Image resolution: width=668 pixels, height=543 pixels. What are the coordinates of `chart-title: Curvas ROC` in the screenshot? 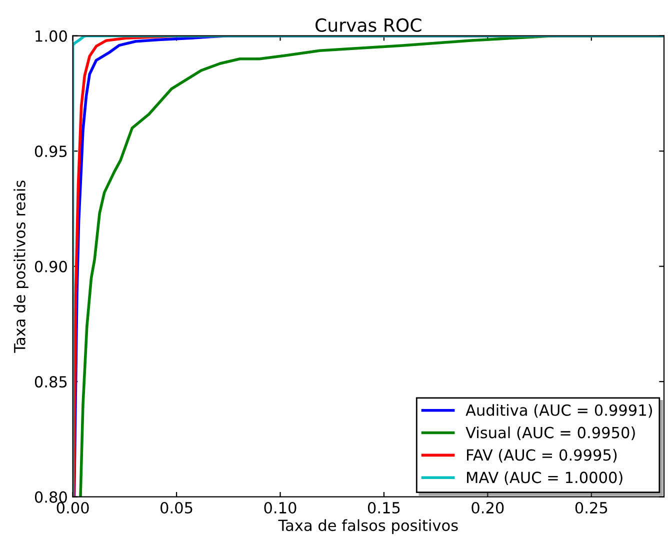 It's located at (369, 25).